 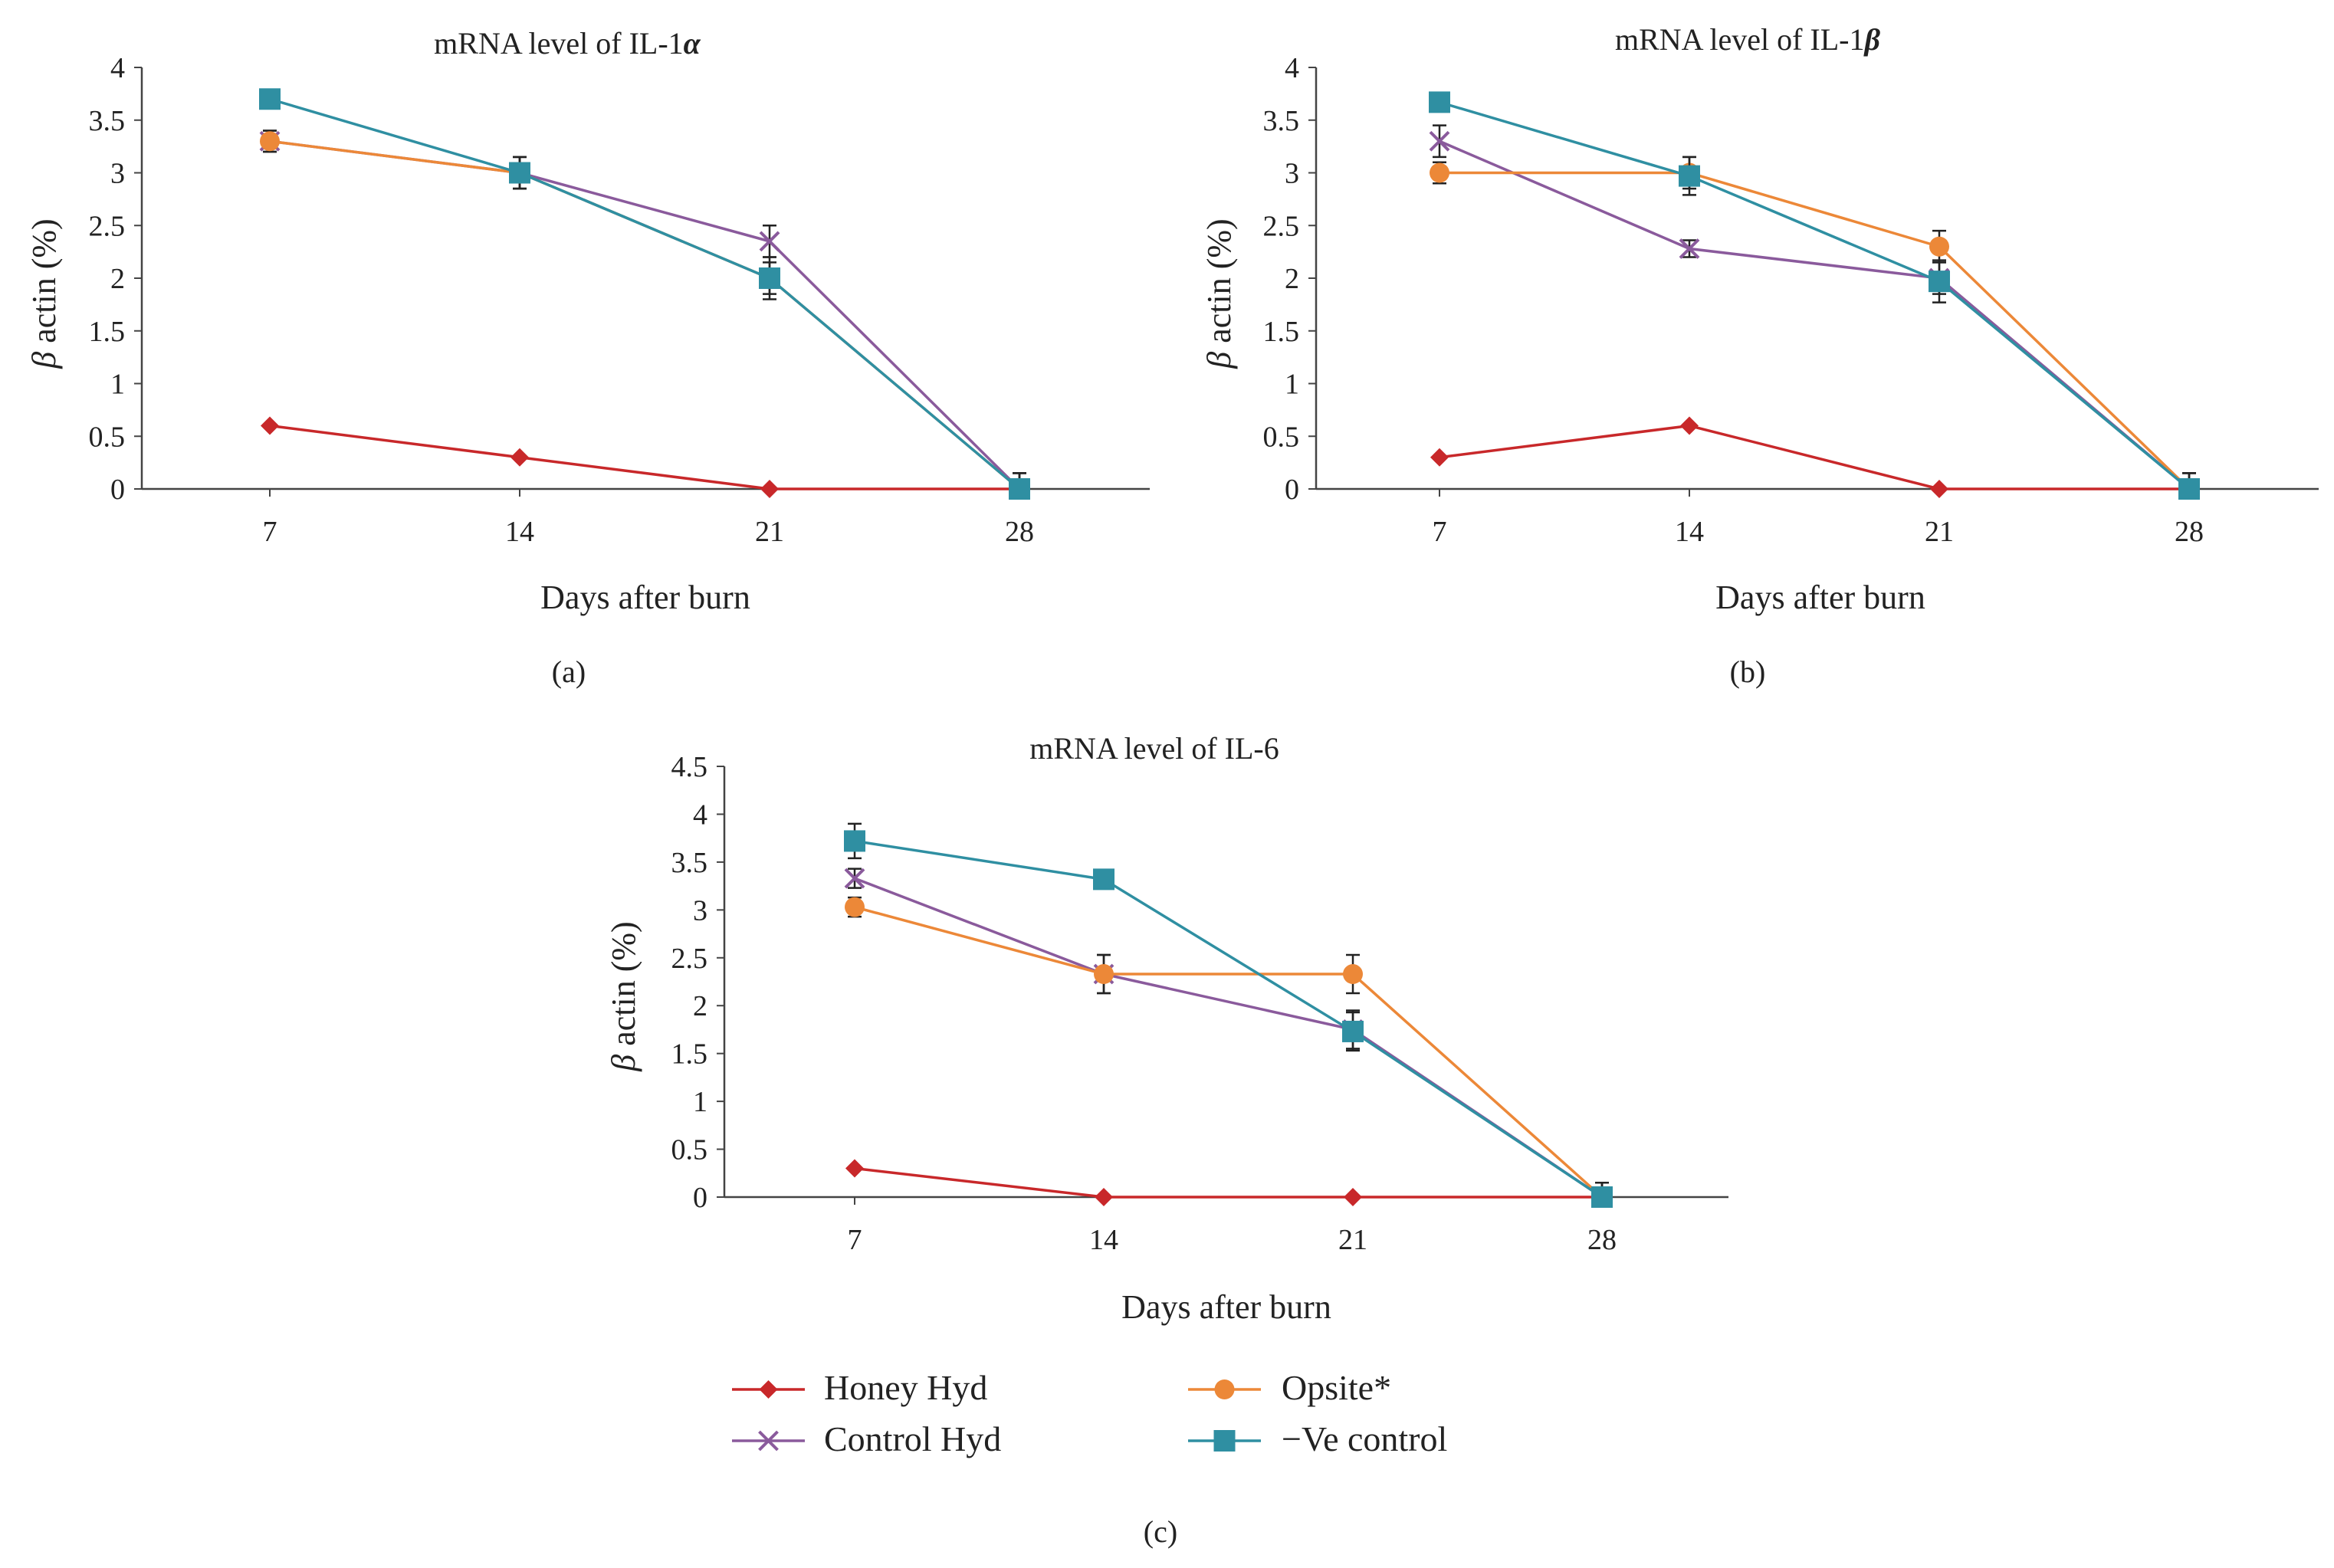 I want to click on y-tick-label-a-3: 1.5, so click(x=107, y=332).